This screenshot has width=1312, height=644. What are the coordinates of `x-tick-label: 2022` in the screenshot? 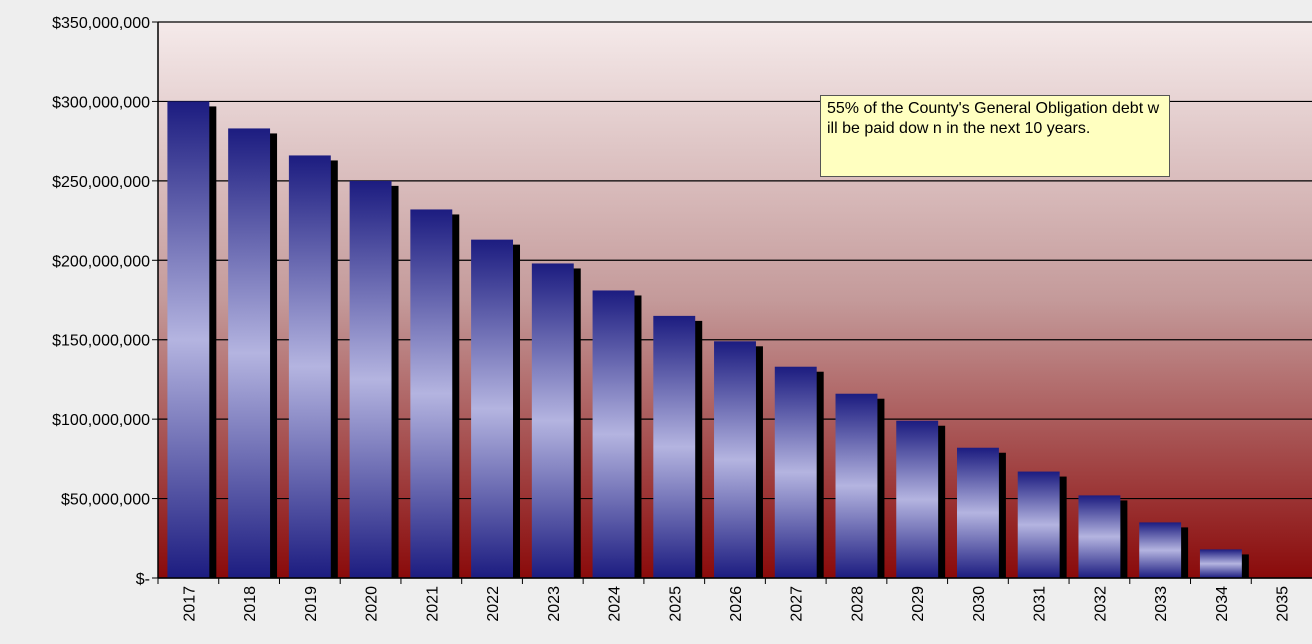 It's located at (493, 604).